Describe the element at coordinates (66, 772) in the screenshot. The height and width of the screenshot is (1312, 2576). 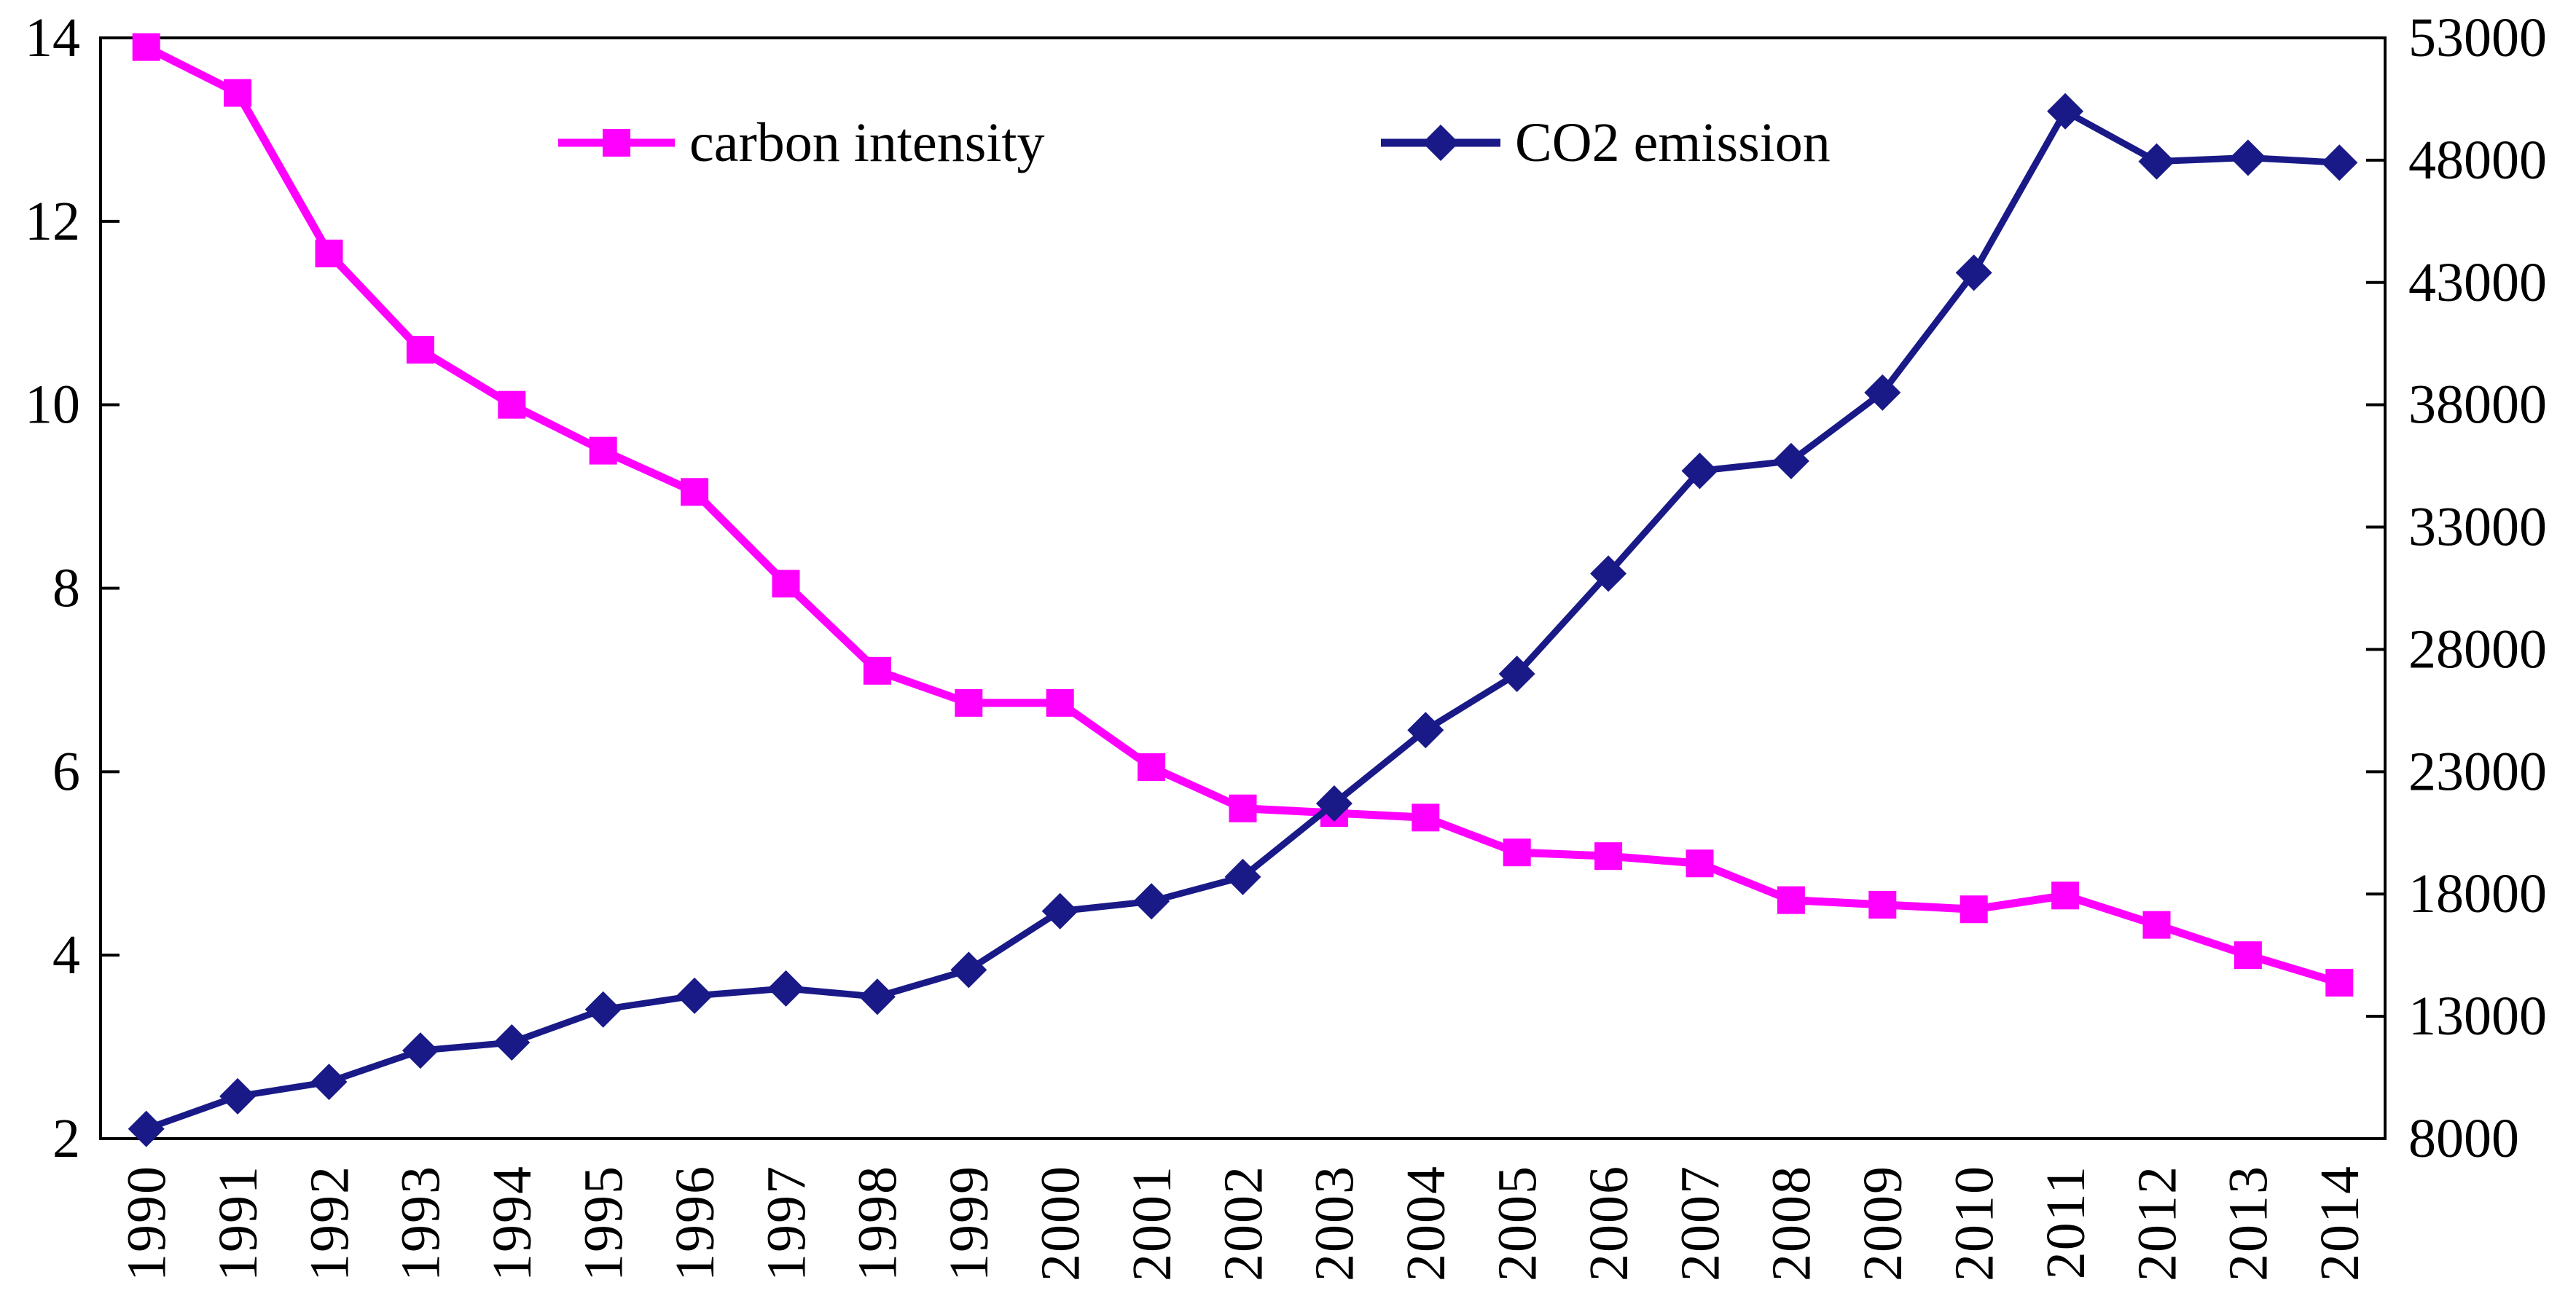
I see `y-axis-left-tick-label: 6` at that location.